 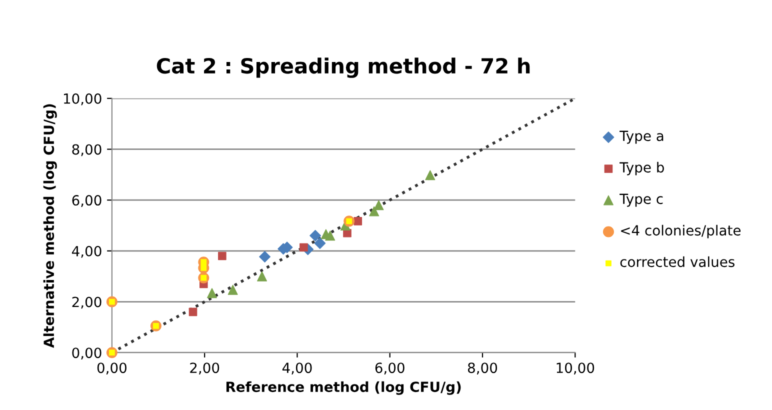 What do you see at coordinates (483, 368) in the screenshot?
I see `x-tick-label: 8,00` at bounding box center [483, 368].